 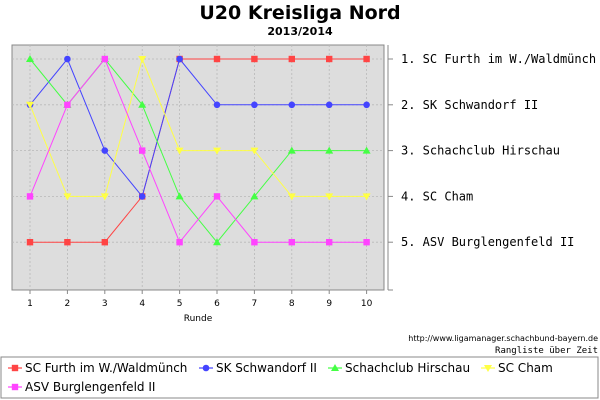 I want to click on rank-label: 2. SK Schwandorf II, so click(x=469, y=105).